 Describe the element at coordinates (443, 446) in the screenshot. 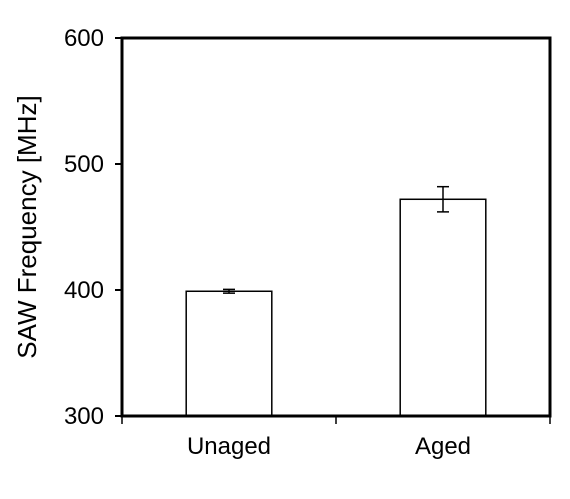

I see `x-tick-label: Aged` at that location.